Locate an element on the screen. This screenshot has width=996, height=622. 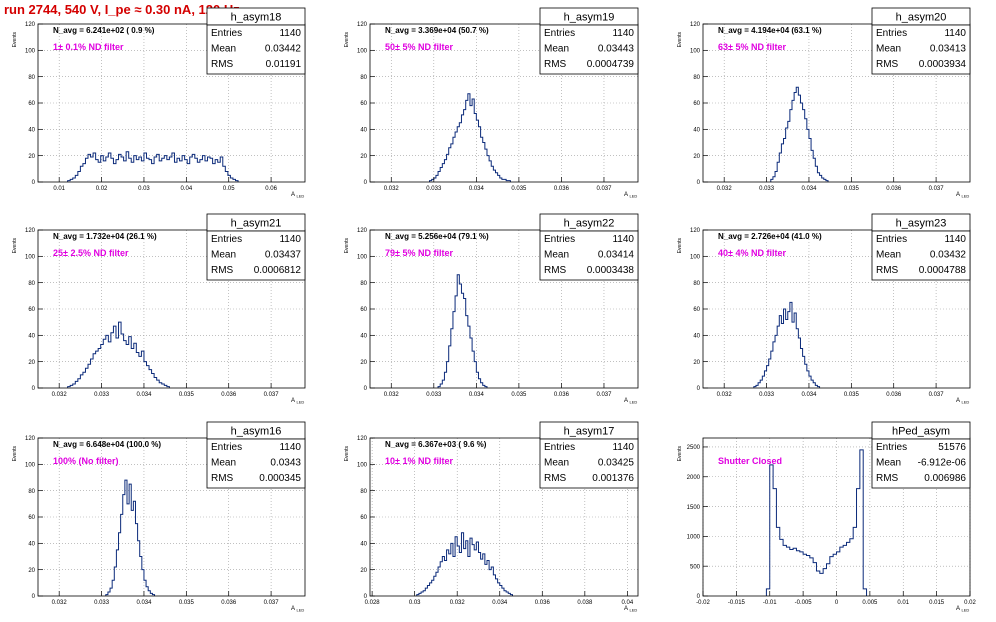
stats-value: 0.03437 is located at coordinates (283, 255).